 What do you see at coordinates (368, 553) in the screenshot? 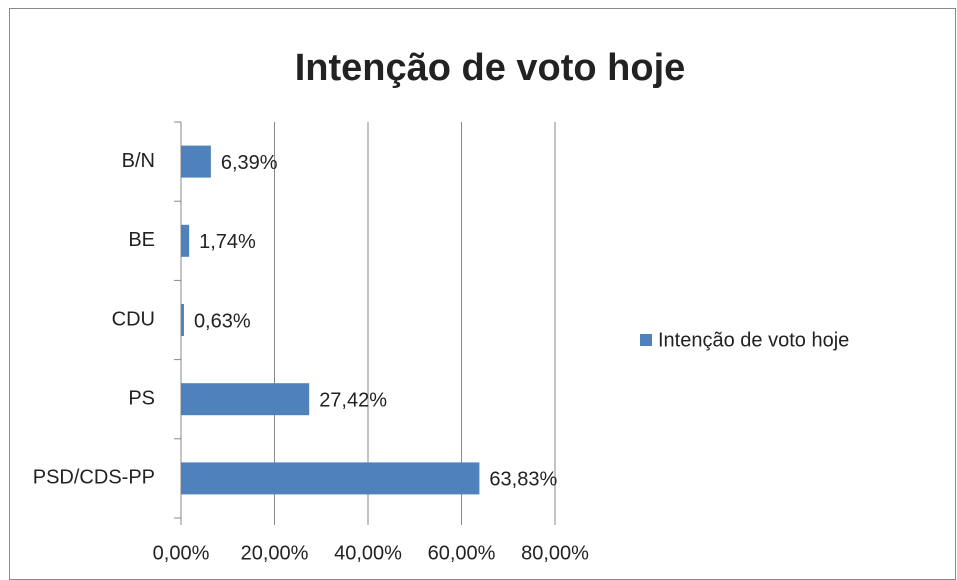
I see `x-tick-label: 40,00%` at bounding box center [368, 553].